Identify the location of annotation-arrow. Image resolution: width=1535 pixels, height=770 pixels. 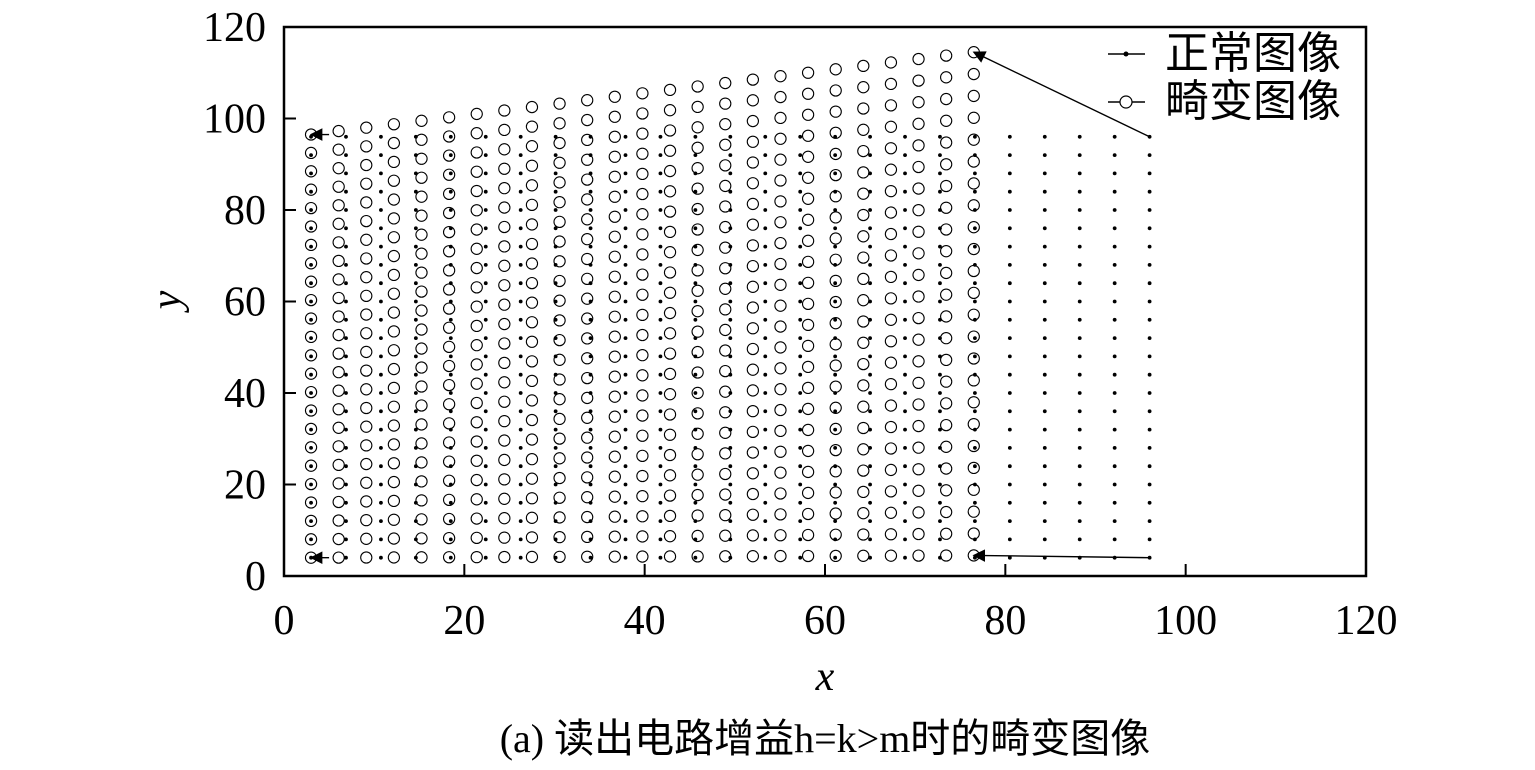
(1061, 94).